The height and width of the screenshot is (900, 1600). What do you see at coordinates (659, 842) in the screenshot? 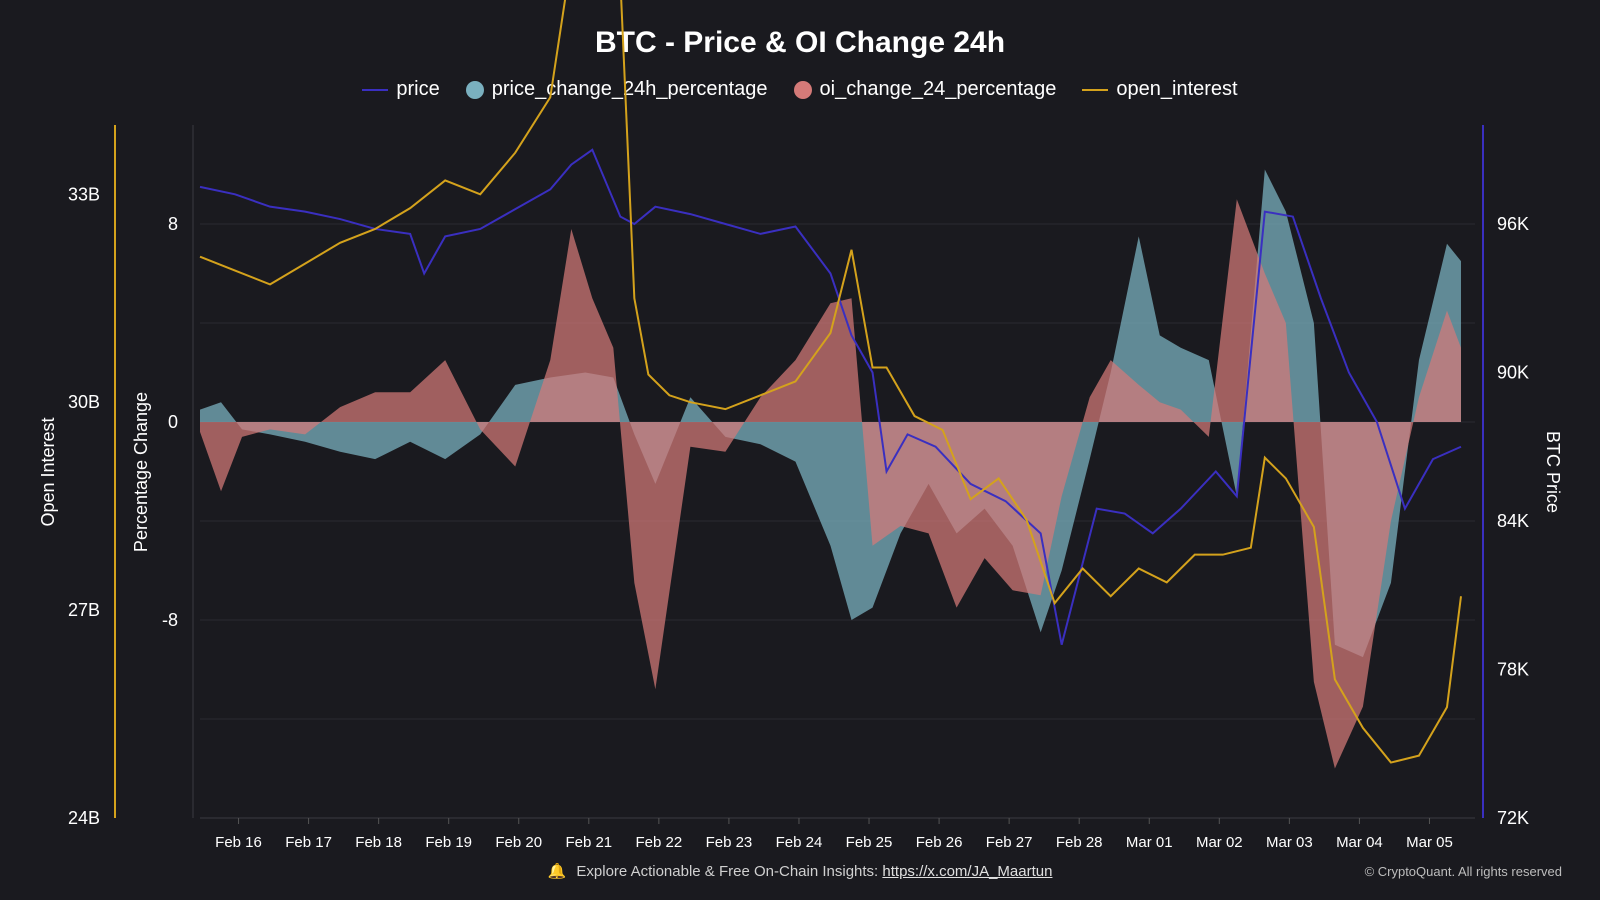
I see `x-tick-label: Feb 22` at bounding box center [659, 842].